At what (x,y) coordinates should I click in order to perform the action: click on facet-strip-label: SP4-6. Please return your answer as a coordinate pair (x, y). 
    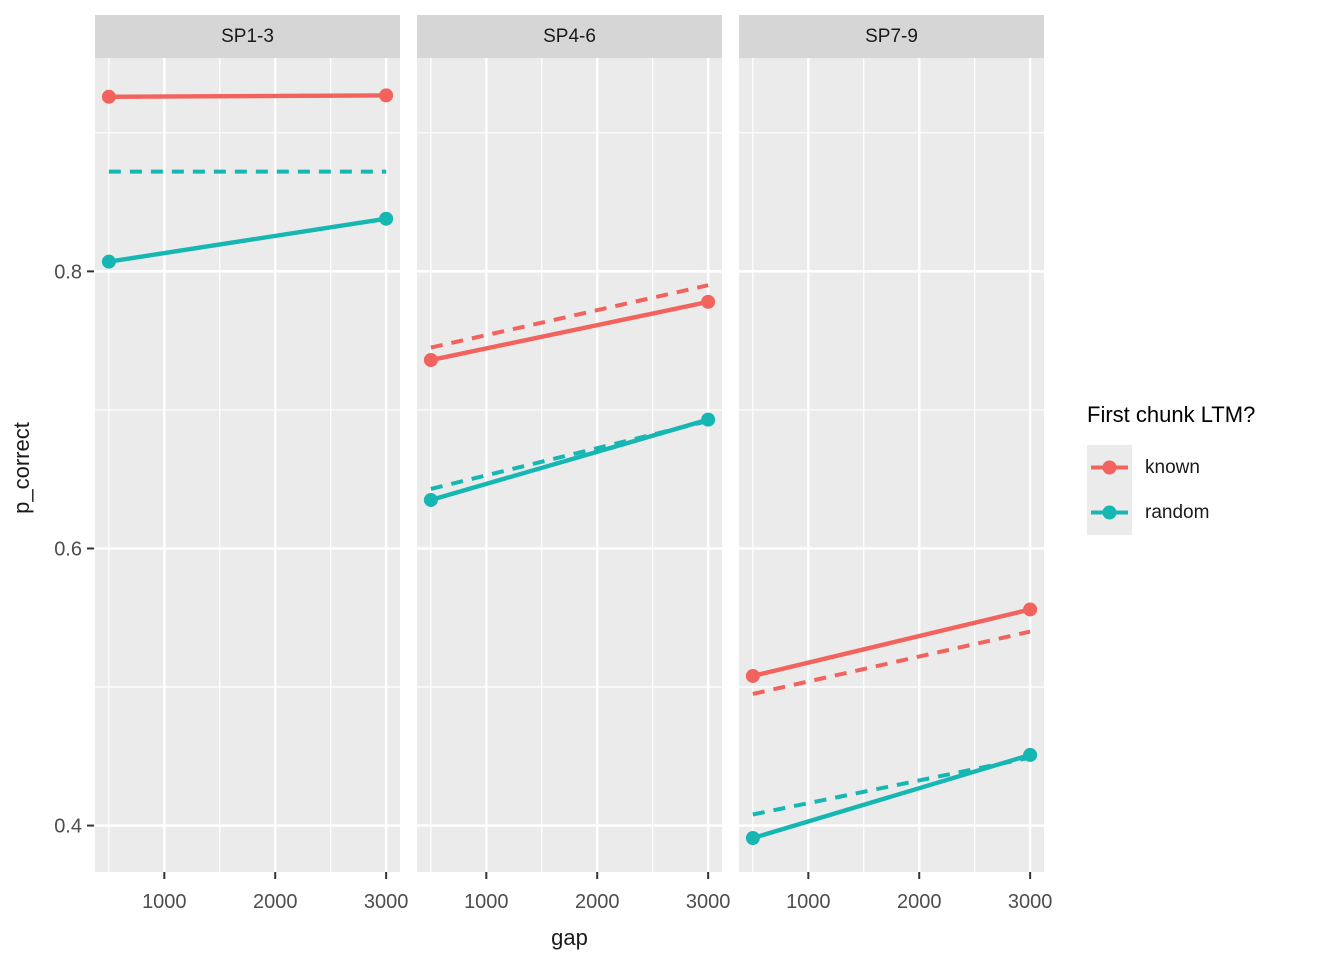
    Looking at the image, I should click on (569, 36).